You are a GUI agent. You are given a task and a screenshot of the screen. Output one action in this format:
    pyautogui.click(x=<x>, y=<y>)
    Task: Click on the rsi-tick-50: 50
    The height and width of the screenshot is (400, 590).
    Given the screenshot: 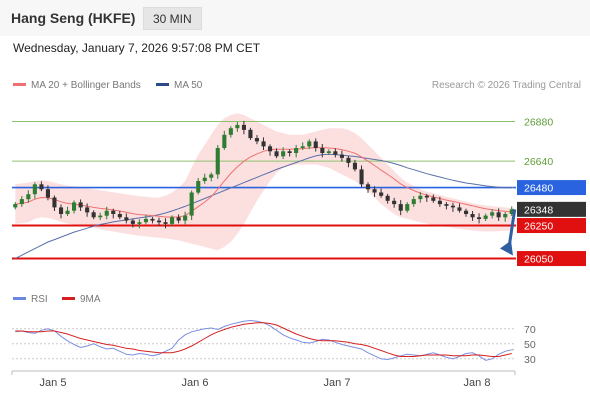 What is the action you would take?
    pyautogui.click(x=530, y=345)
    